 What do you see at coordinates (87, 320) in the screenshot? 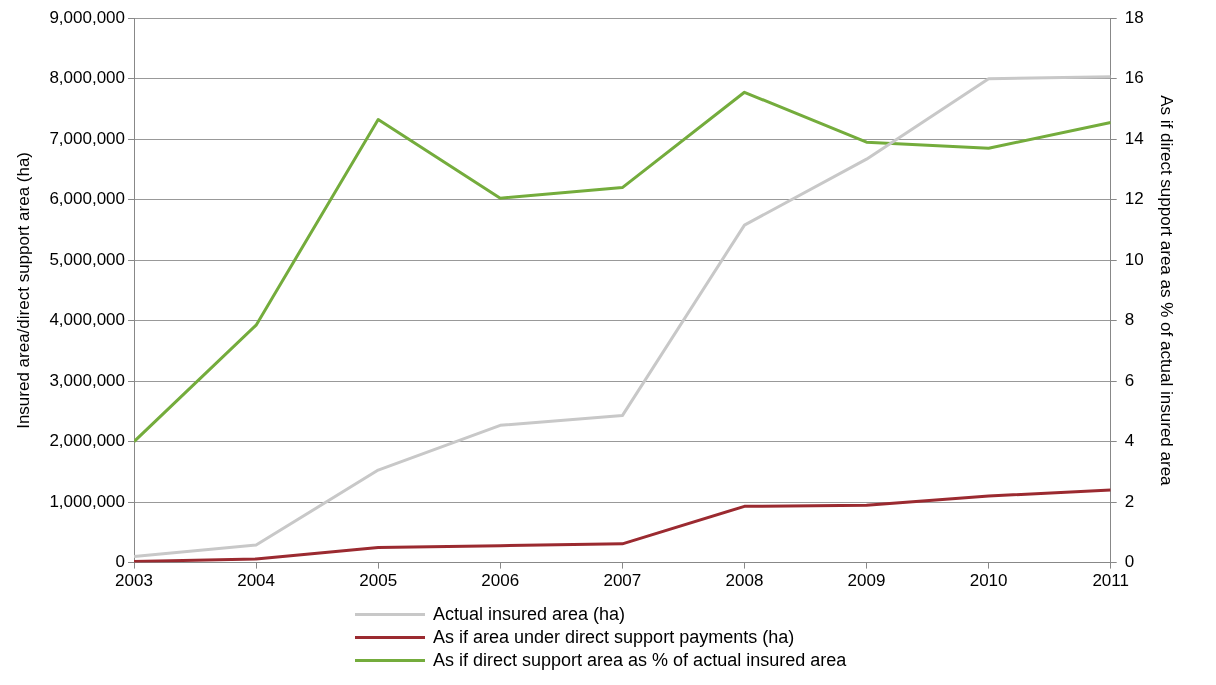
I see `y-tick-label: 4,000,000` at bounding box center [87, 320].